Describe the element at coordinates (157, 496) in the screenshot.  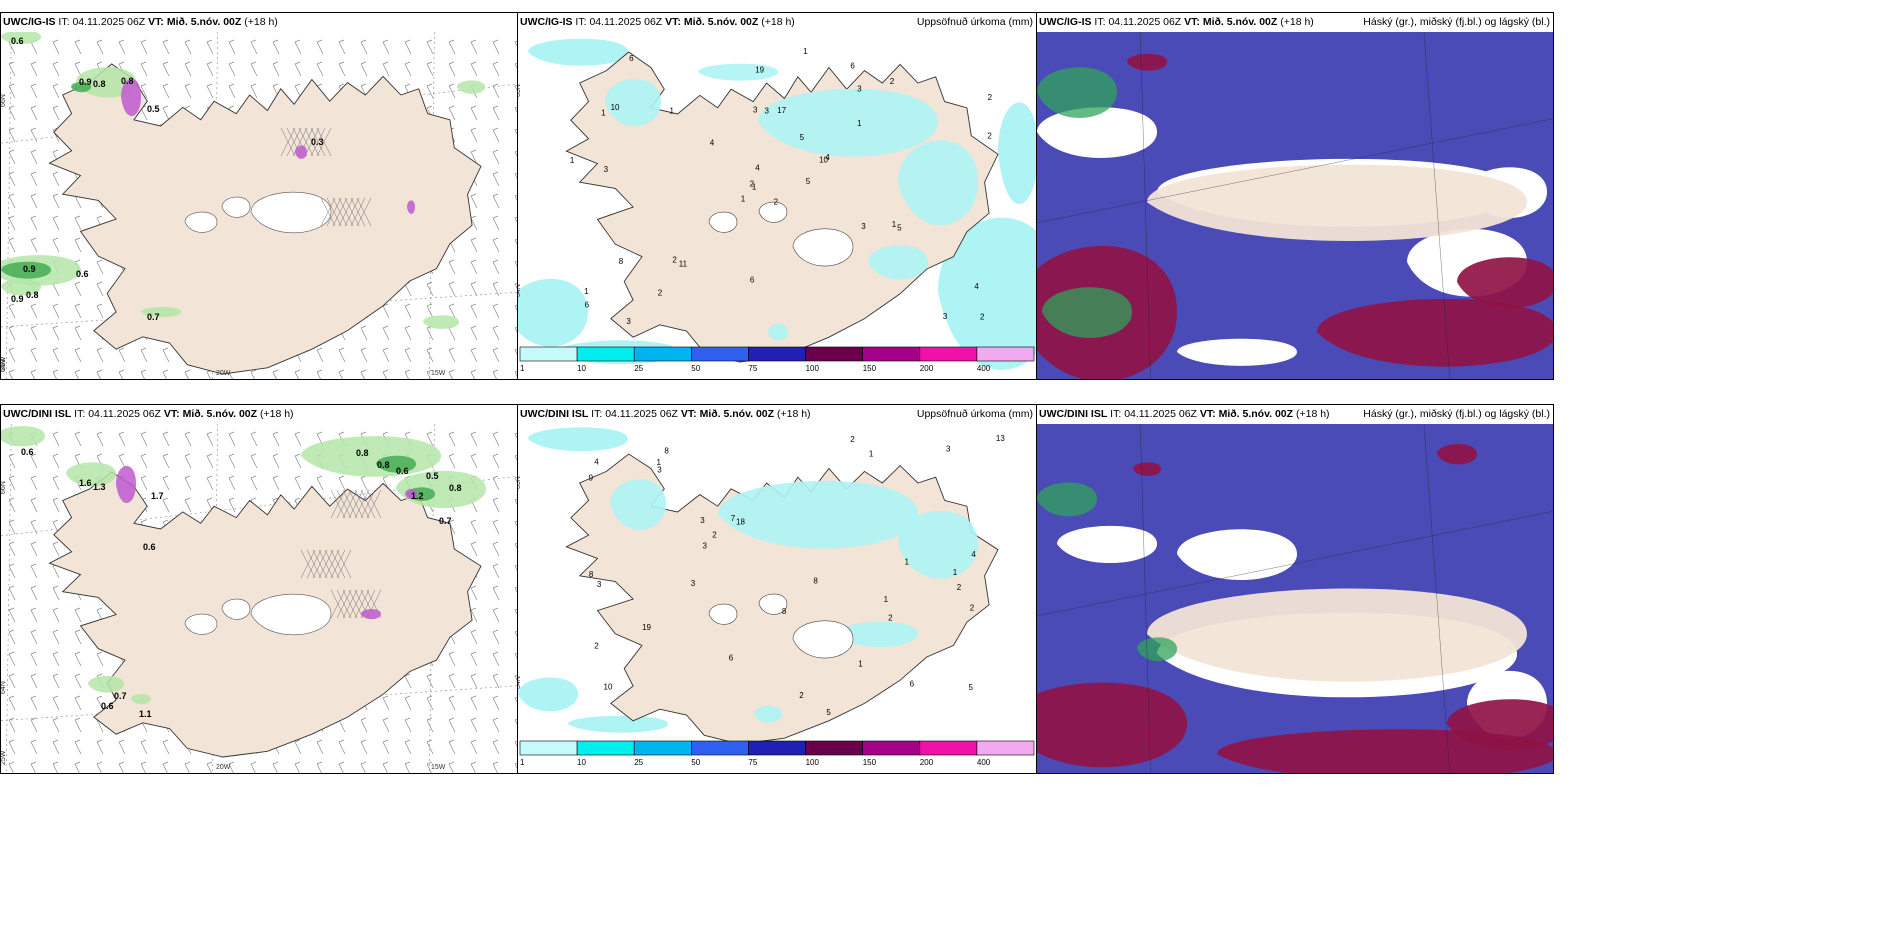
I see `gust-value-label: 1.7` at that location.